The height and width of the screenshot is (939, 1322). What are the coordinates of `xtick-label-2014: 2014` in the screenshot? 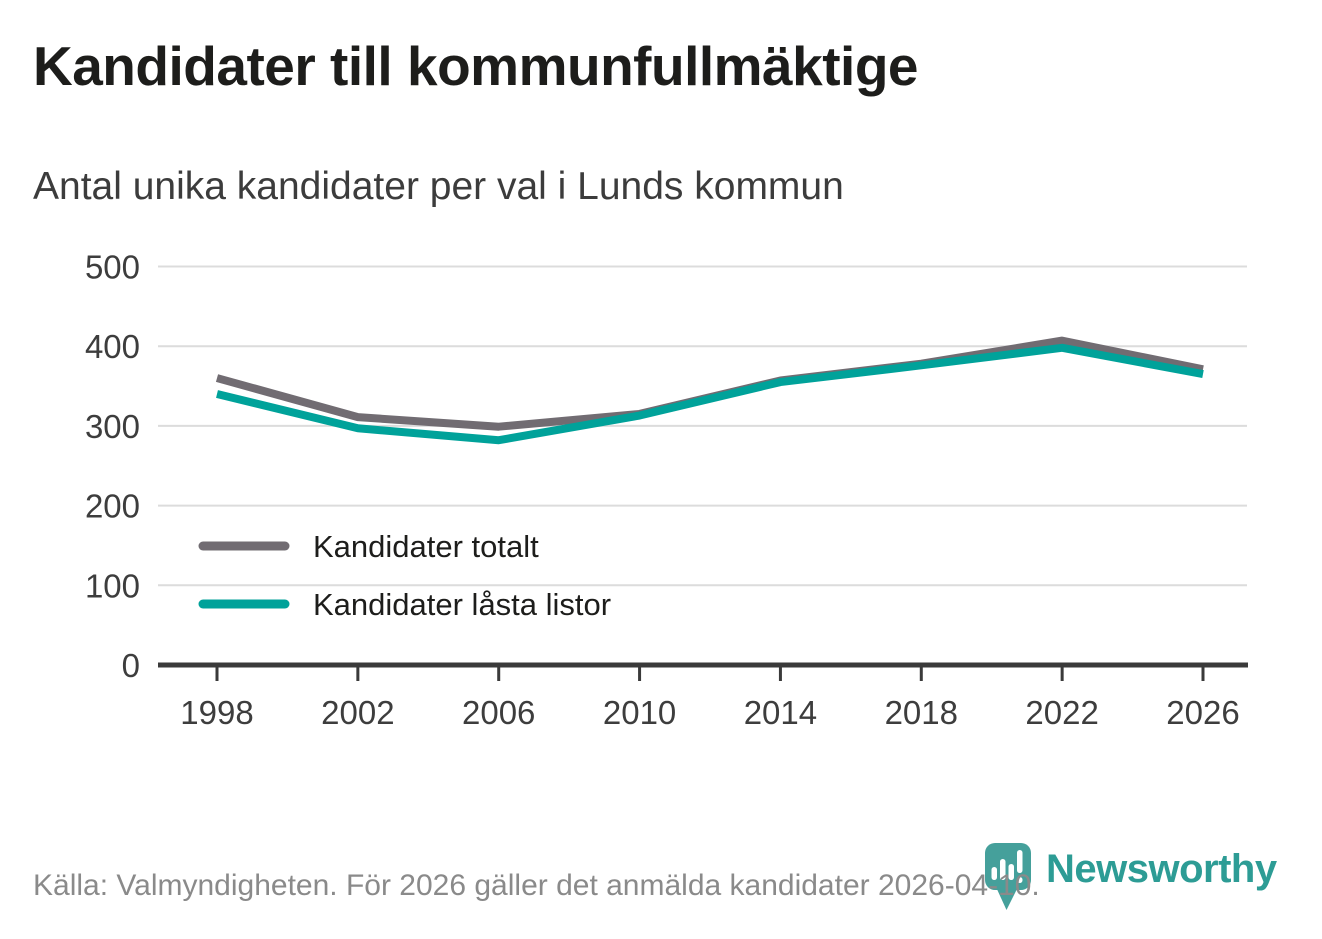 It's located at (780, 712).